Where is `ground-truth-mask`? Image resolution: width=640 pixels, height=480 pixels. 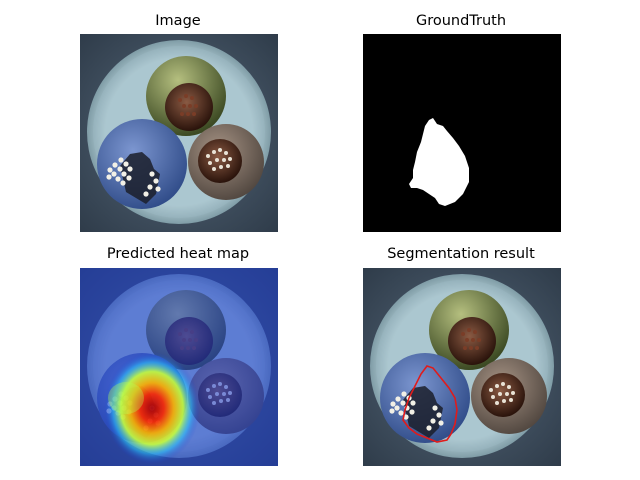
ground-truth-mask is located at coordinates (462, 133).